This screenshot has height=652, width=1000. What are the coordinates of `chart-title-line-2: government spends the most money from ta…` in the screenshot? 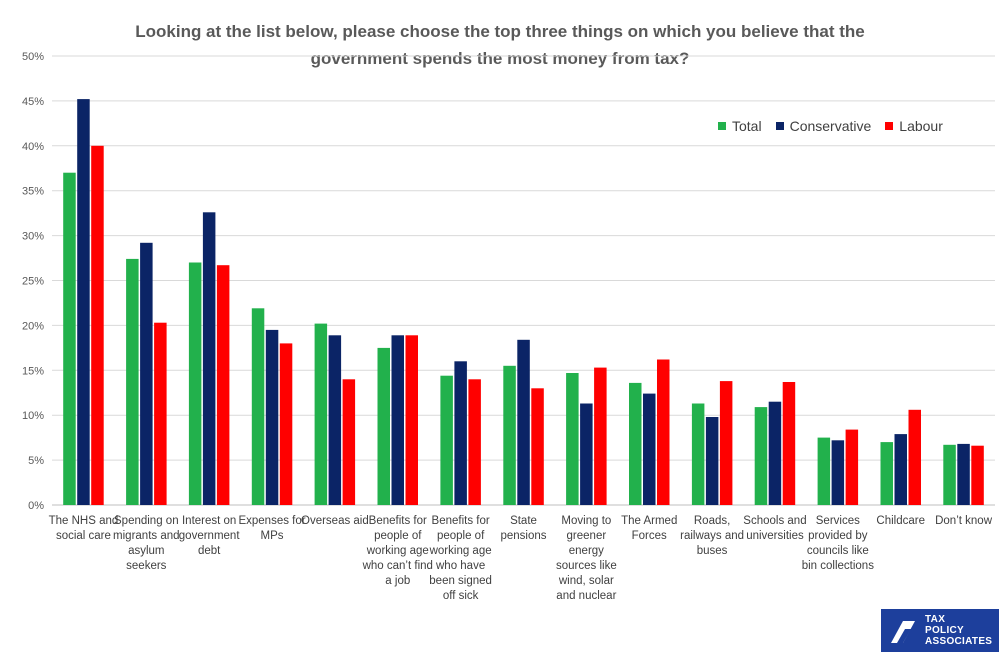 It's located at (500, 58).